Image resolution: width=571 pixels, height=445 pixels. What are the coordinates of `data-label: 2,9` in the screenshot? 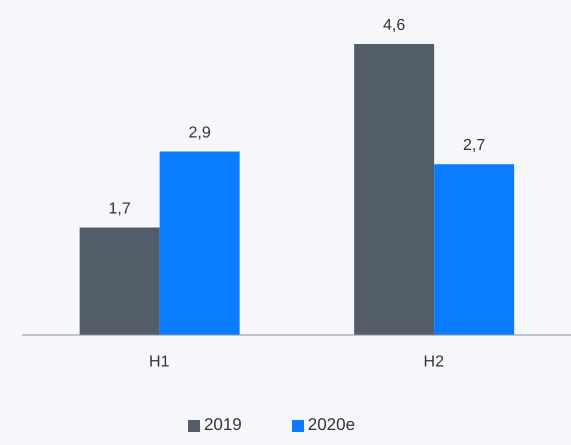 It's located at (199, 133).